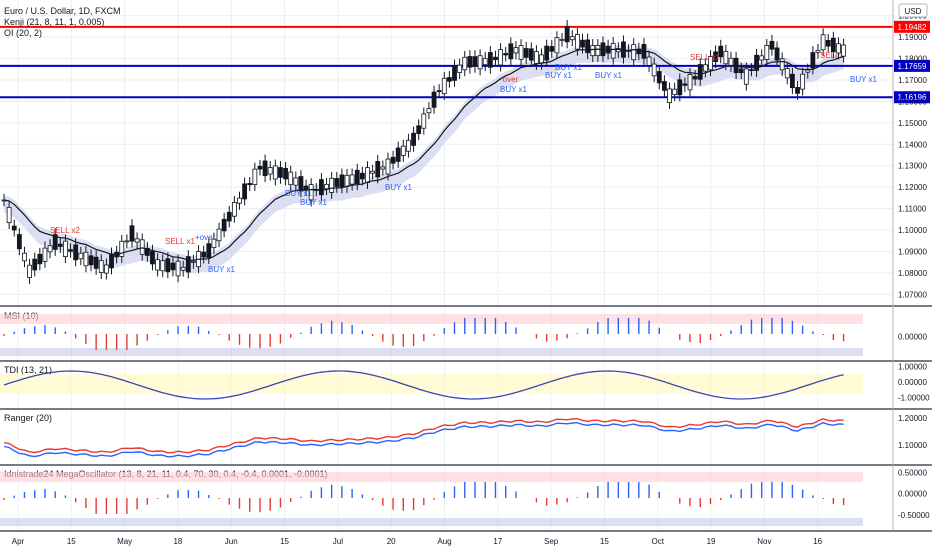 The height and width of the screenshot is (550, 932). What do you see at coordinates (124, 541) in the screenshot?
I see `time-tick-label: May` at bounding box center [124, 541].